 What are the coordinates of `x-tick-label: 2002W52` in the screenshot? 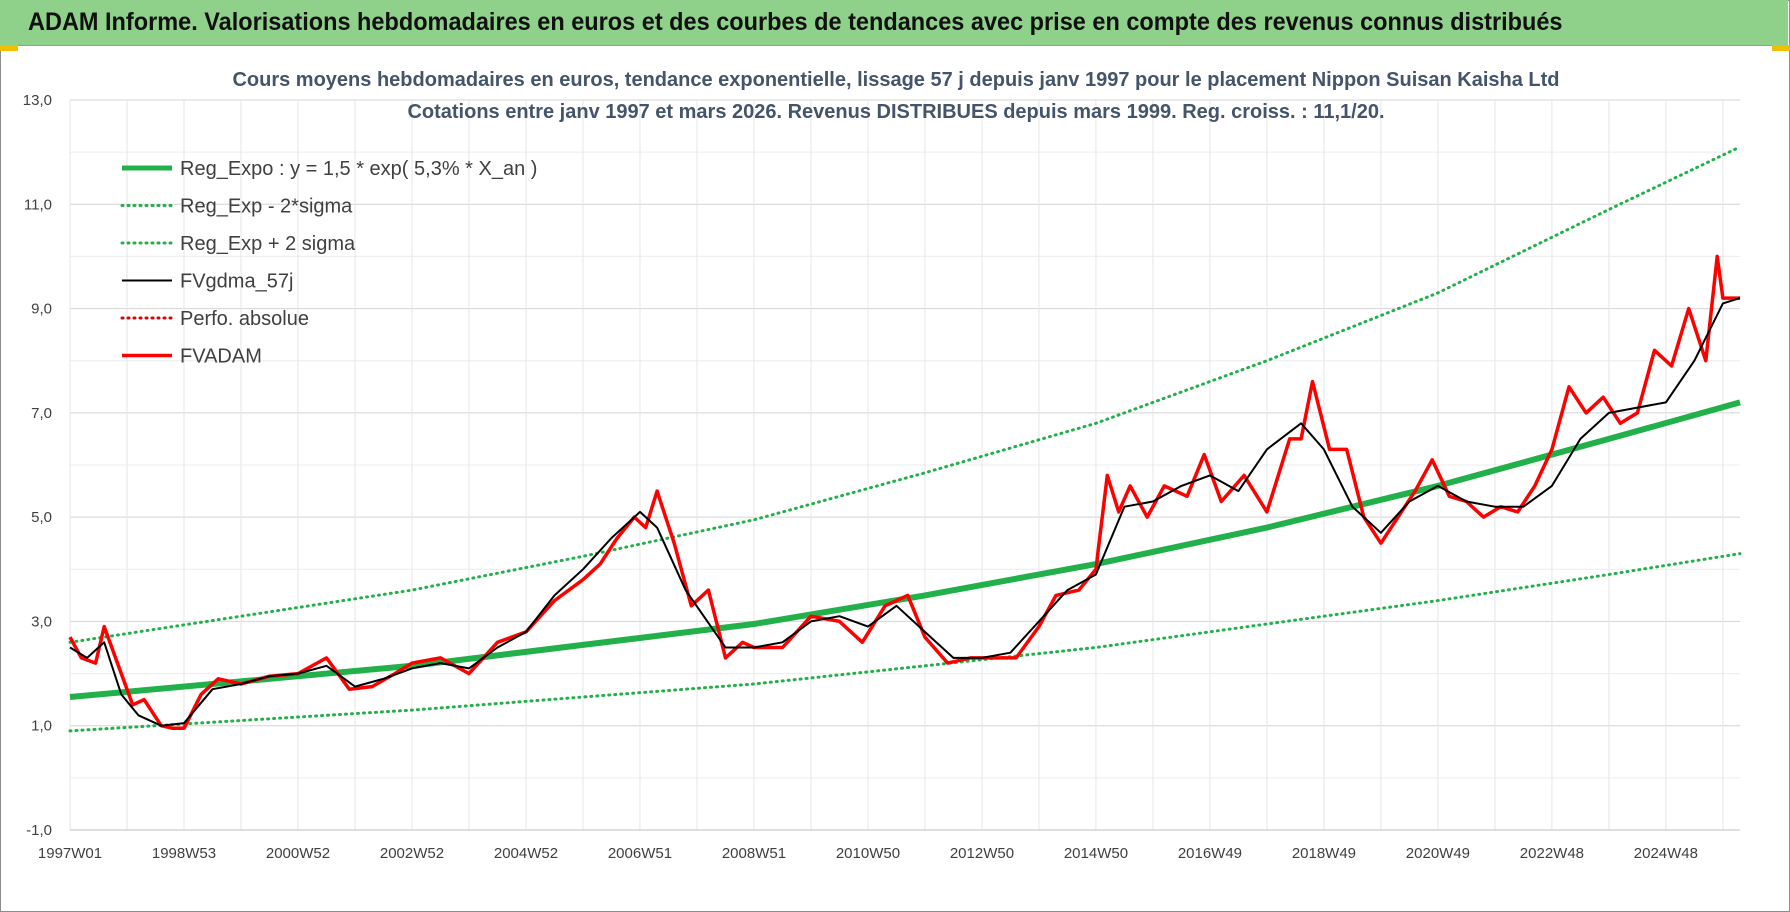 It's located at (412, 853).